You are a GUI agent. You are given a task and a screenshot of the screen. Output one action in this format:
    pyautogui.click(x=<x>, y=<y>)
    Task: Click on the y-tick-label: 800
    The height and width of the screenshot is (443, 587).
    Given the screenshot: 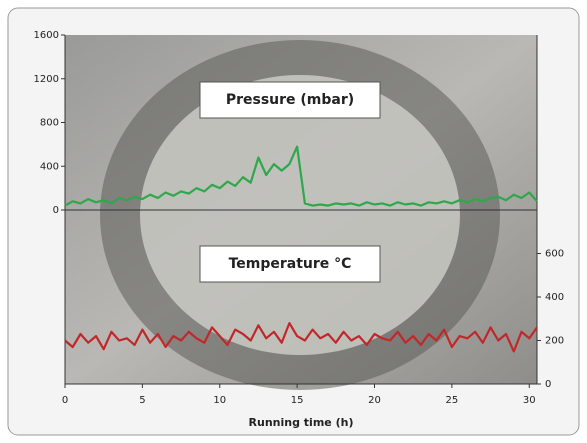 What is the action you would take?
    pyautogui.click(x=49, y=123)
    